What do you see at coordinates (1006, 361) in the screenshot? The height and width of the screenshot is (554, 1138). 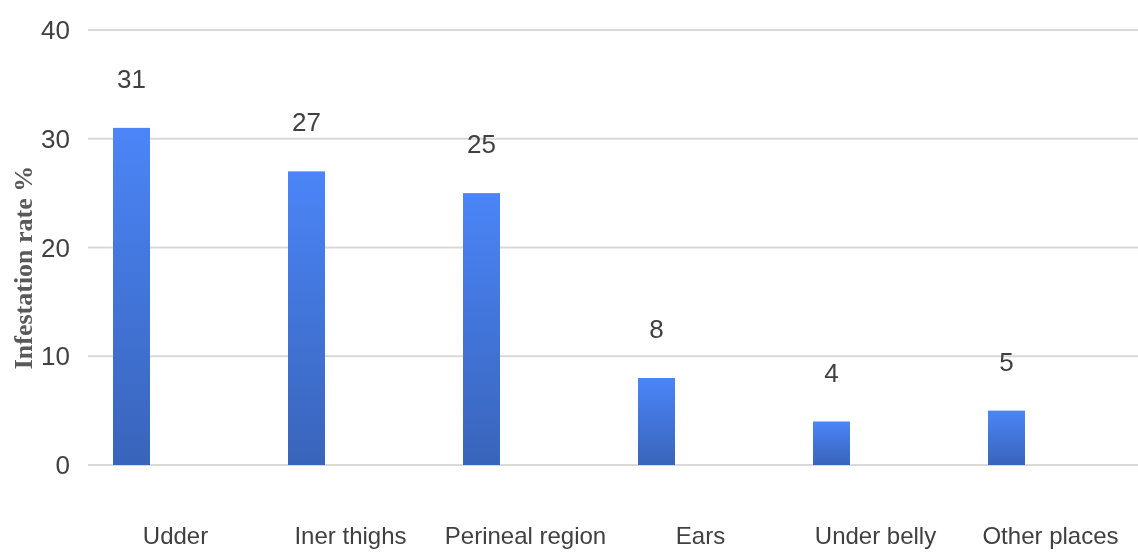 I see `data-label: 5` at bounding box center [1006, 361].